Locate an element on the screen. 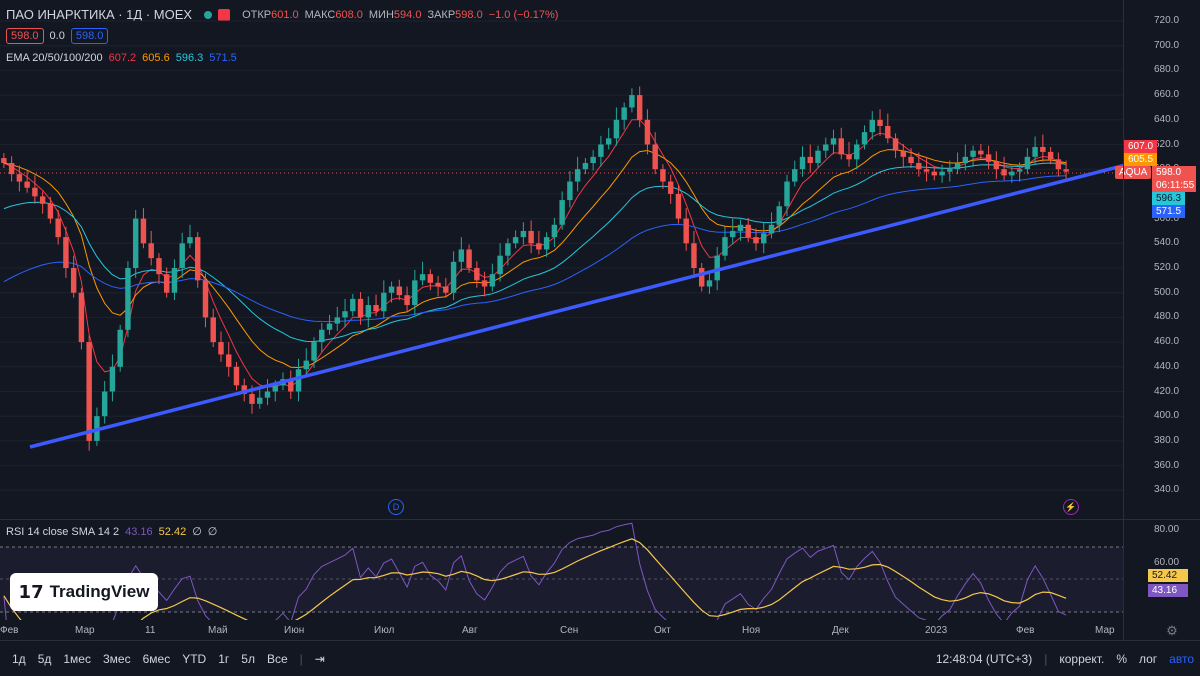  ask-box: 598.0 is located at coordinates (89, 36).